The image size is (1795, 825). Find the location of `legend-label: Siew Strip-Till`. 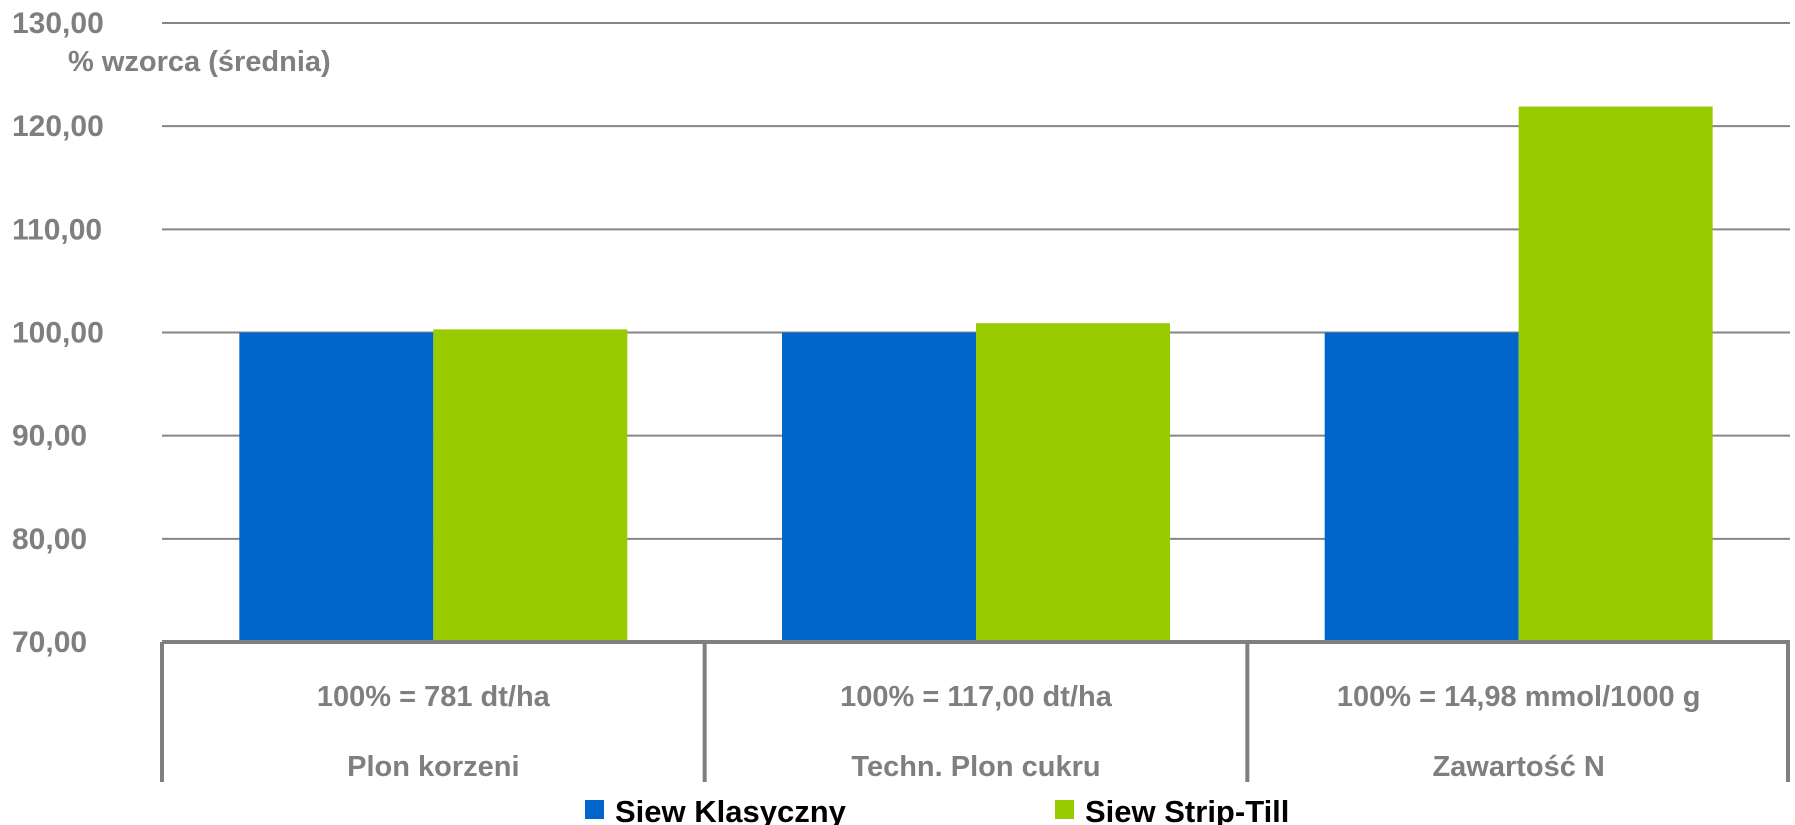

legend-label: Siew Strip-Till is located at coordinates (1187, 809).